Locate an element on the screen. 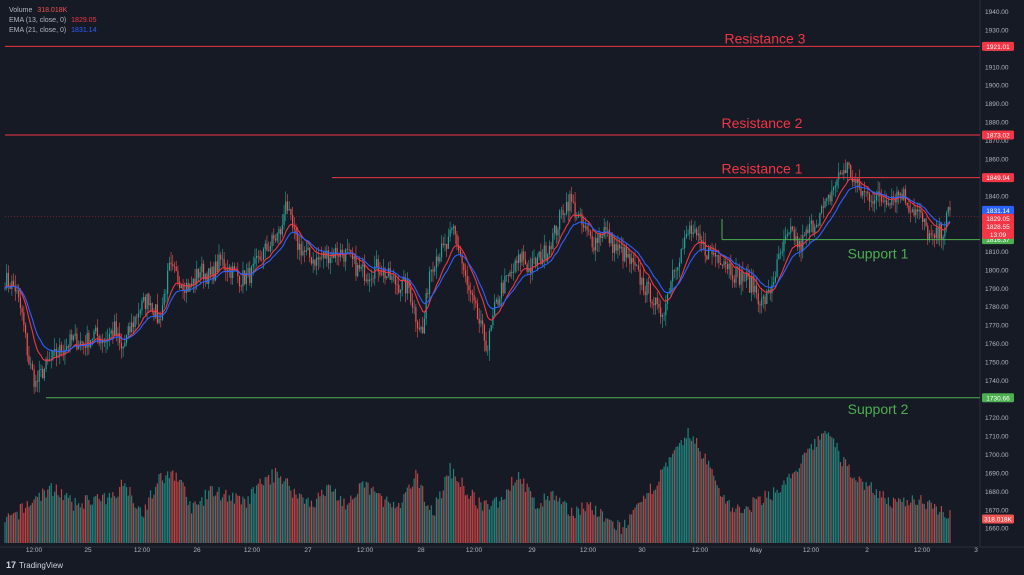 The image size is (1024, 575). level-label: Support 1 is located at coordinates (878, 254).